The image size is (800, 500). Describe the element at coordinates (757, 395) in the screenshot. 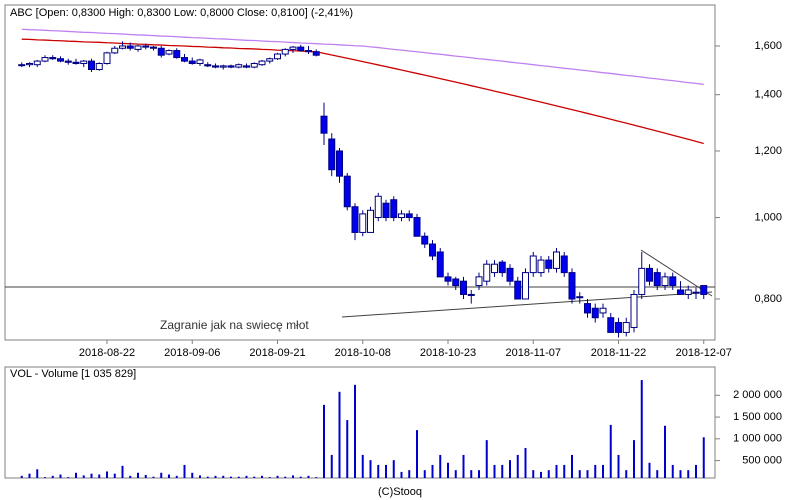

I see `y-tick-label: 2 000 000` at that location.